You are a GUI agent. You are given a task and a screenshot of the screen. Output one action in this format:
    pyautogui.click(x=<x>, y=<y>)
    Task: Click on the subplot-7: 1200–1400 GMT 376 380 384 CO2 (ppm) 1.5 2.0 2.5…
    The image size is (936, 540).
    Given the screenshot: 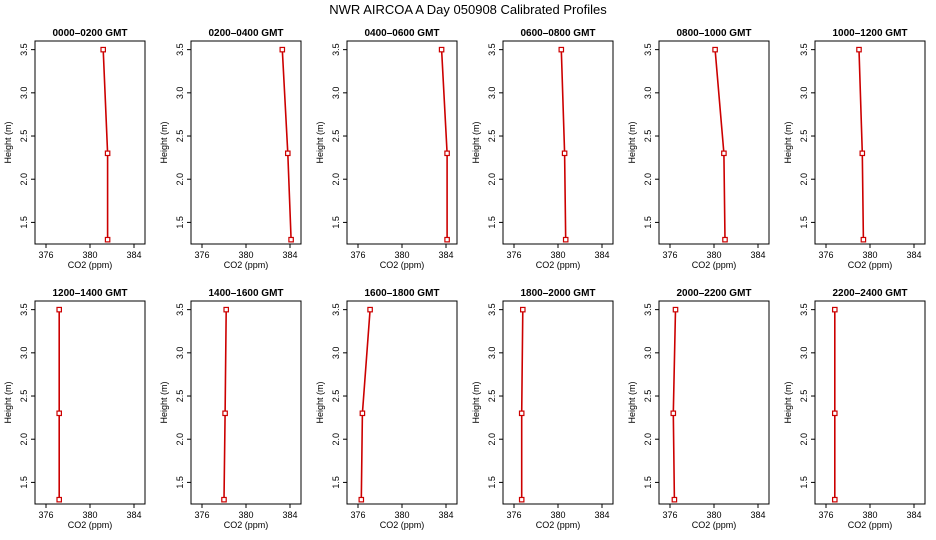 What is the action you would take?
    pyautogui.click(x=74, y=409)
    